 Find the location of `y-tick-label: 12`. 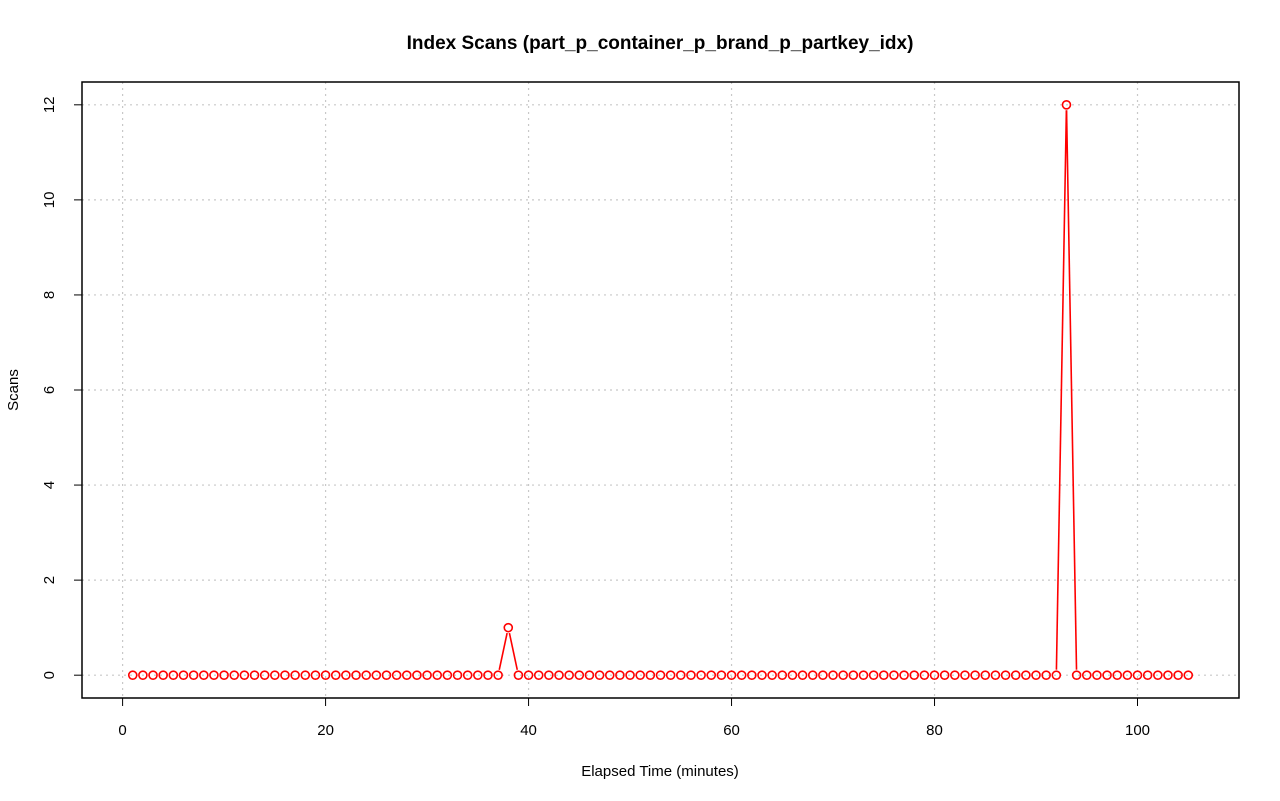

y-tick-label: 12 is located at coordinates (49, 104).